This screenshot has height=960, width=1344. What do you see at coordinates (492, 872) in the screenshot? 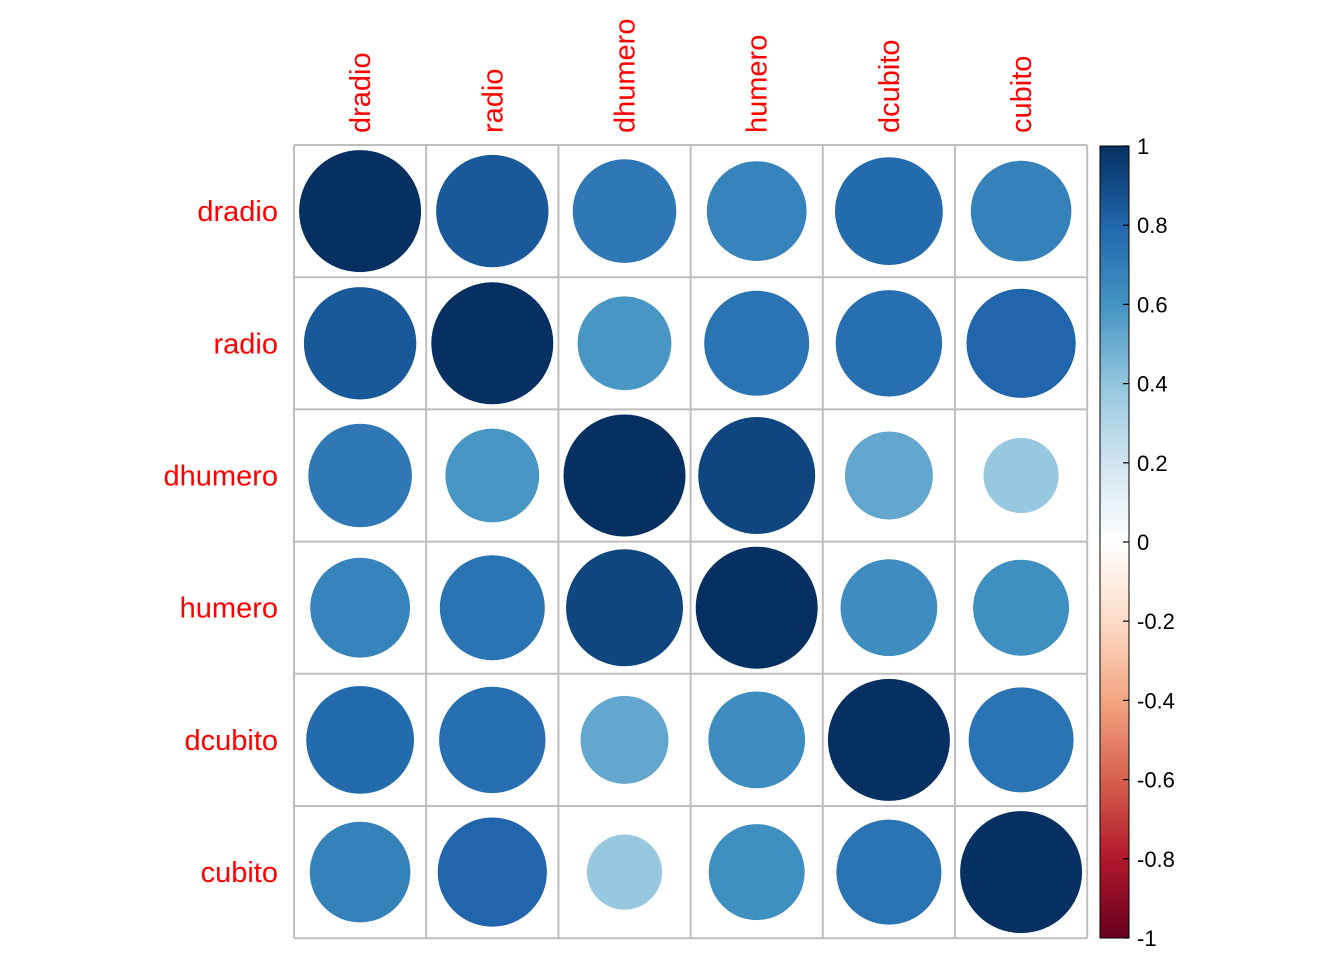
I see `corr-circle-cubito-radio` at bounding box center [492, 872].